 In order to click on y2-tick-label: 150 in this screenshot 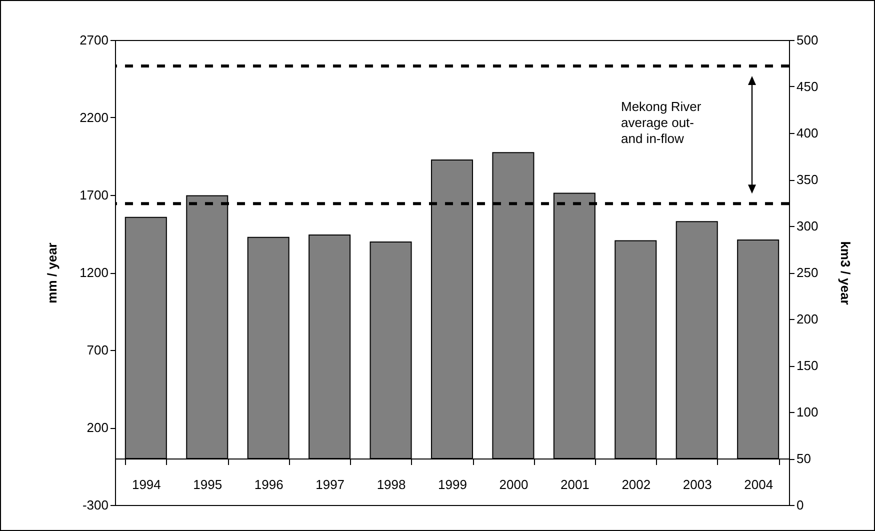, I will do `click(807, 365)`.